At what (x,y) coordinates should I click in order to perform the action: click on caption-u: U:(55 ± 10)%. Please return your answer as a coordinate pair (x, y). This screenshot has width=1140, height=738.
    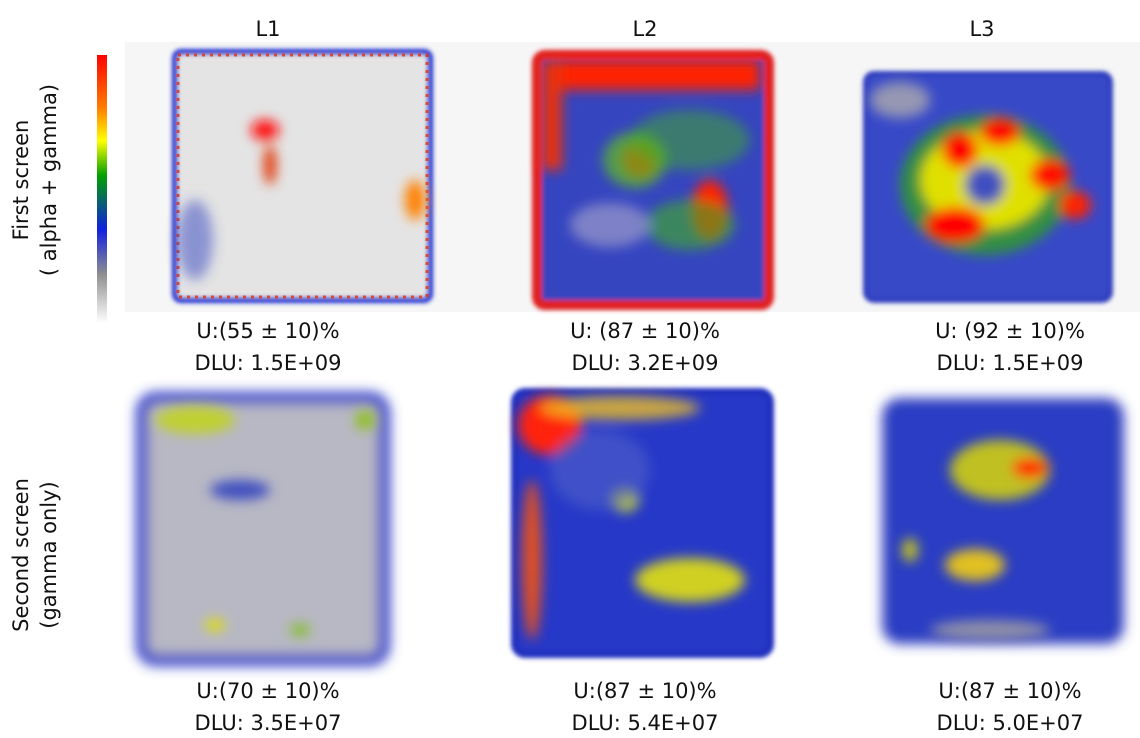
    Looking at the image, I should click on (267, 331).